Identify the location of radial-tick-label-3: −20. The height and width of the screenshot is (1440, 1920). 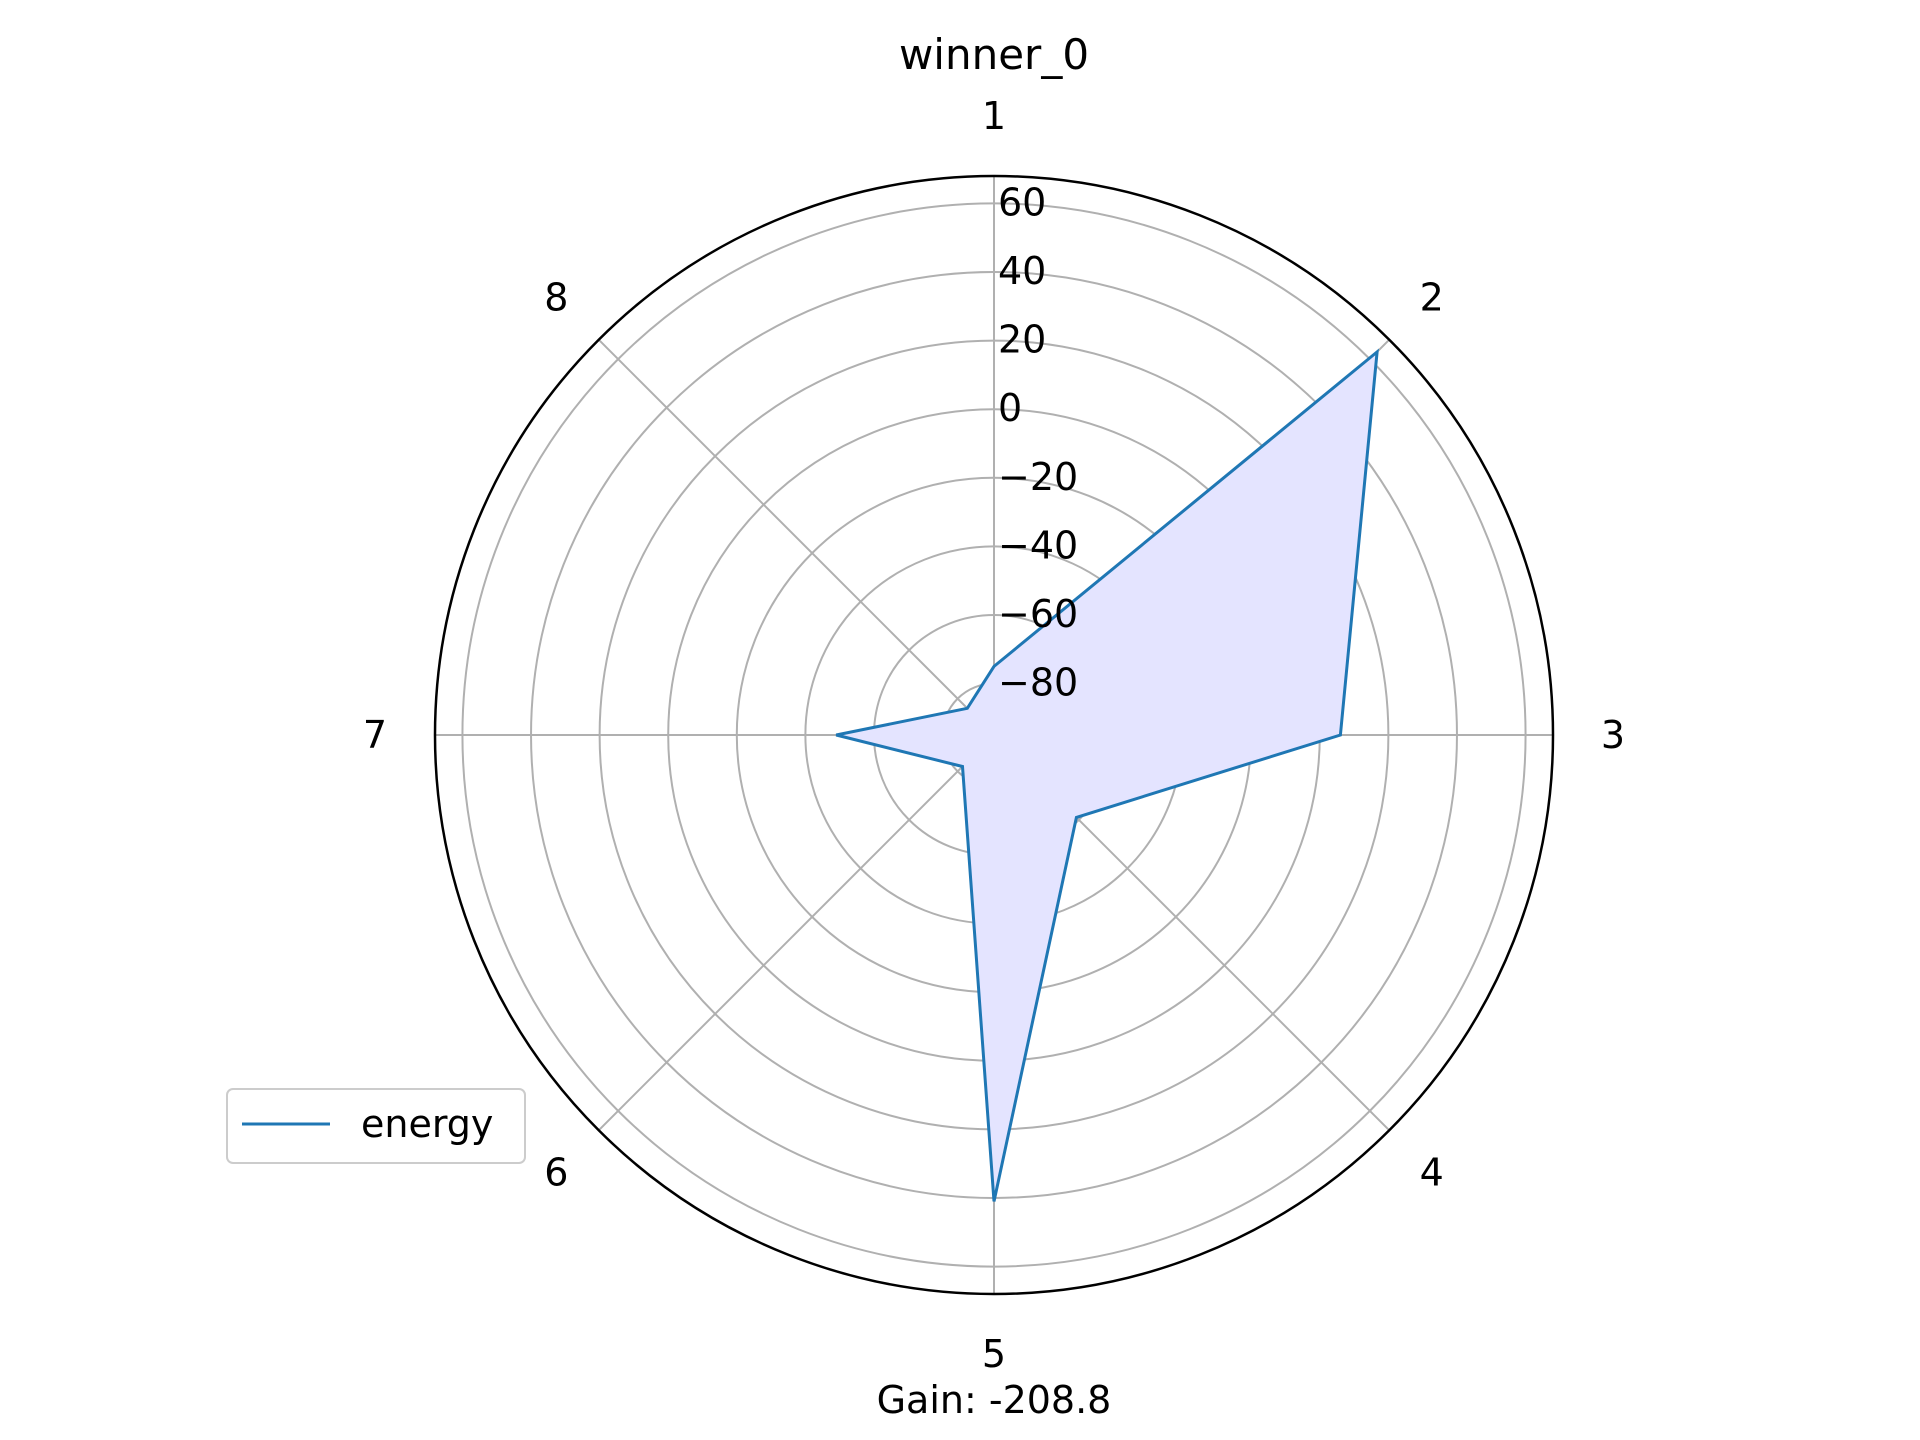
(1038, 477).